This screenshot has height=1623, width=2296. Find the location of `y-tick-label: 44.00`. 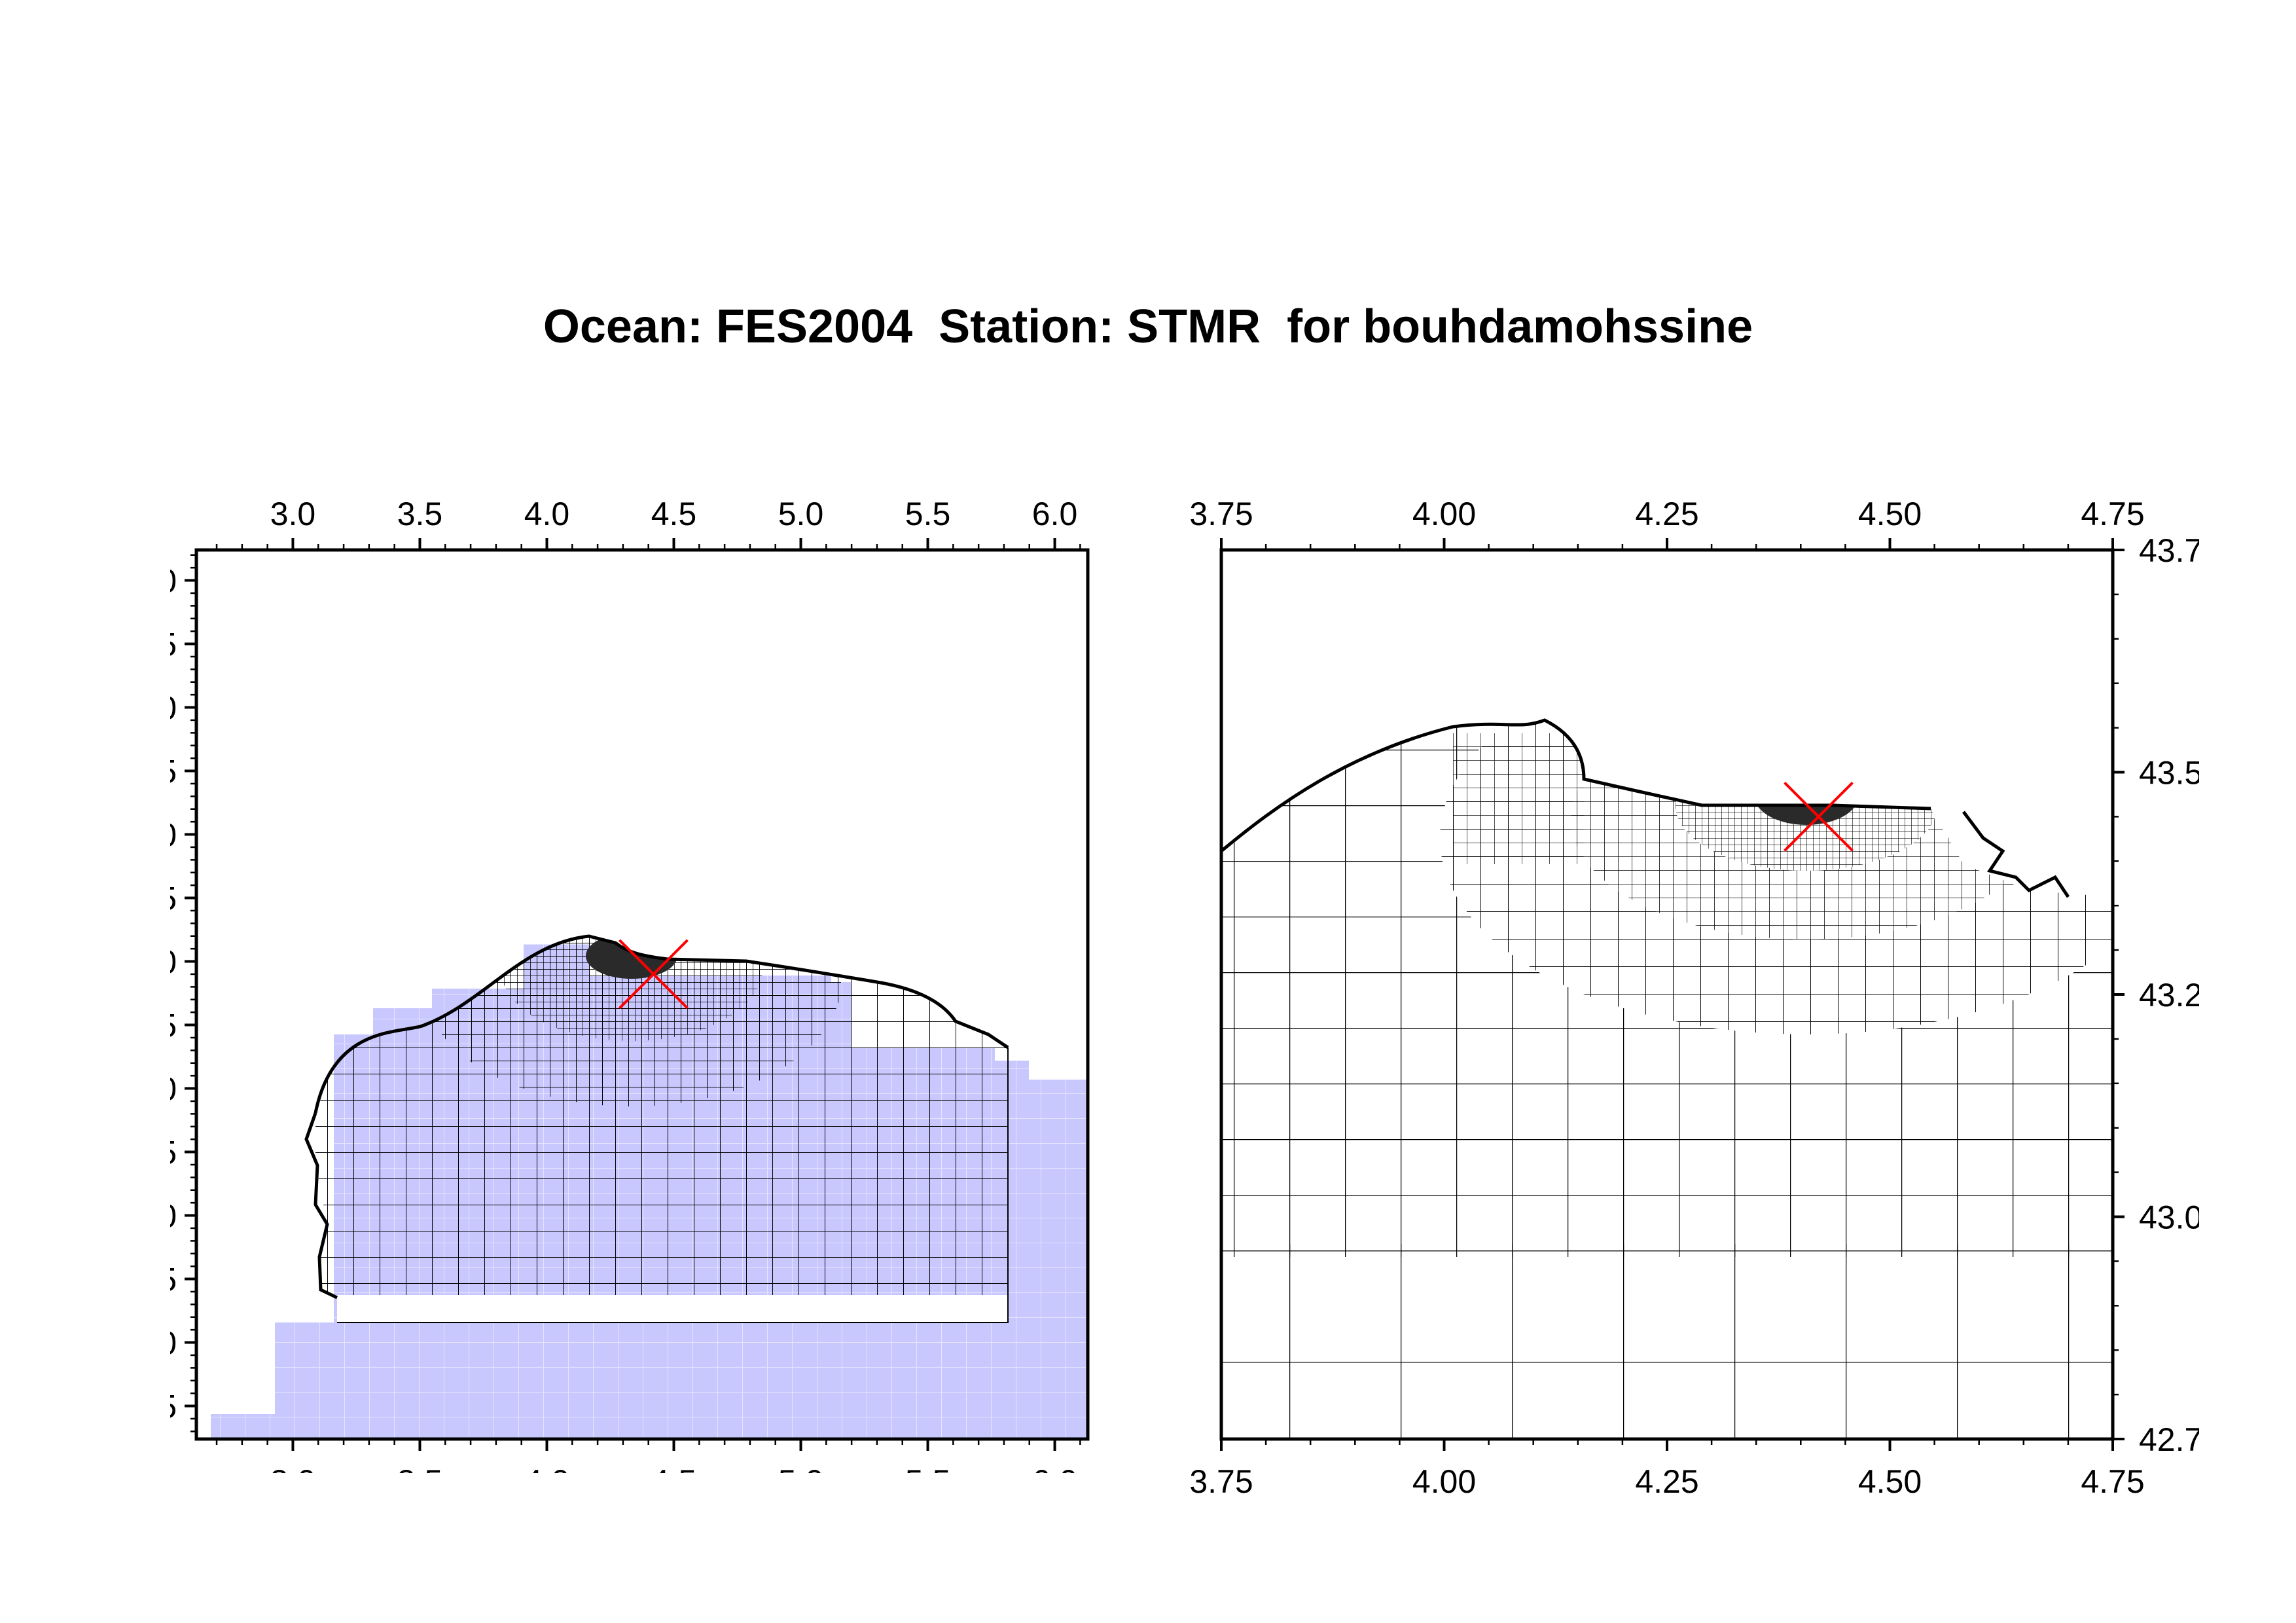

y-tick-label: 44.00 is located at coordinates (173, 835).